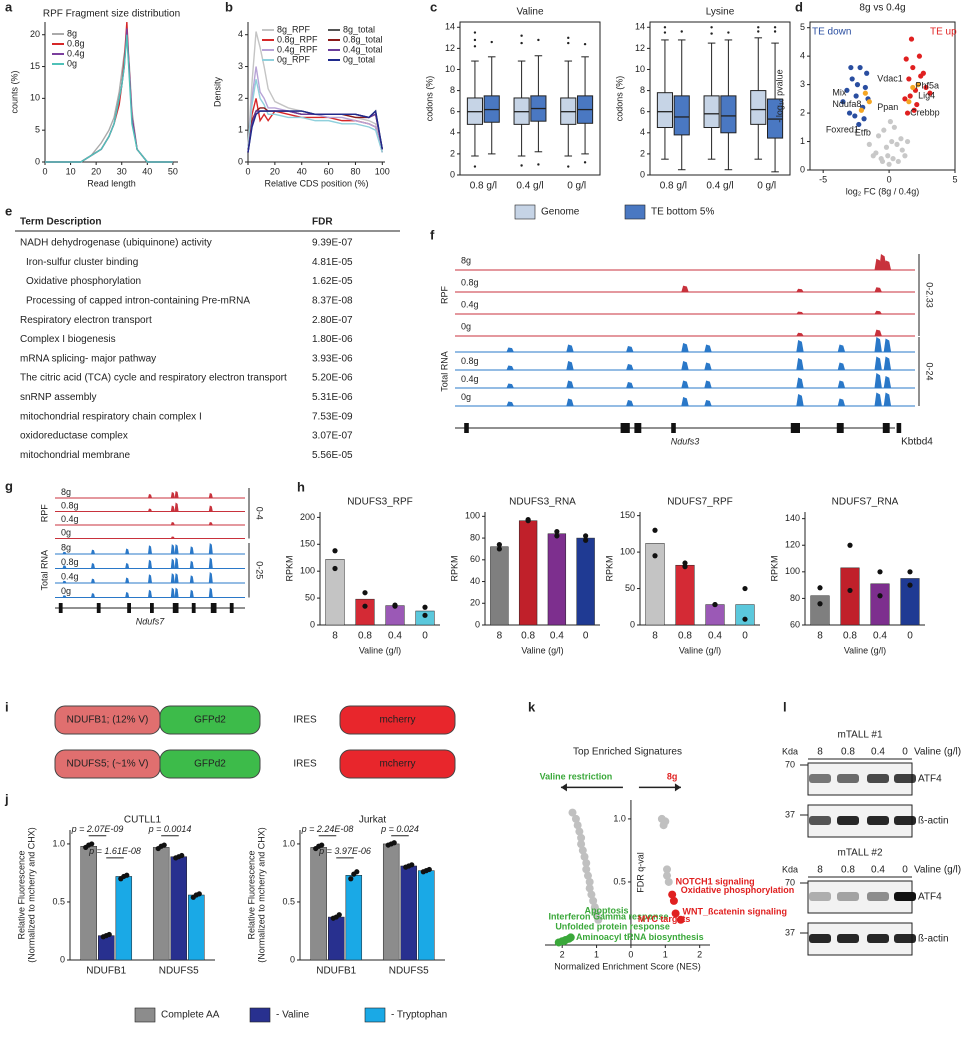 The width and height of the screenshot is (964, 1050). Describe the element at coordinates (332, 378) in the screenshot. I see `table-cell: 5.20E-06` at that location.